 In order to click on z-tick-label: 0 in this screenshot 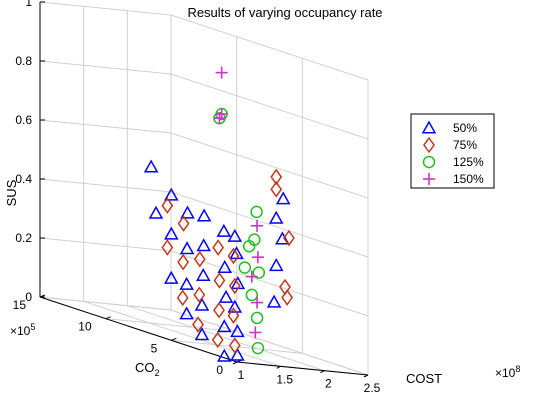, I will do `click(28, 297)`.